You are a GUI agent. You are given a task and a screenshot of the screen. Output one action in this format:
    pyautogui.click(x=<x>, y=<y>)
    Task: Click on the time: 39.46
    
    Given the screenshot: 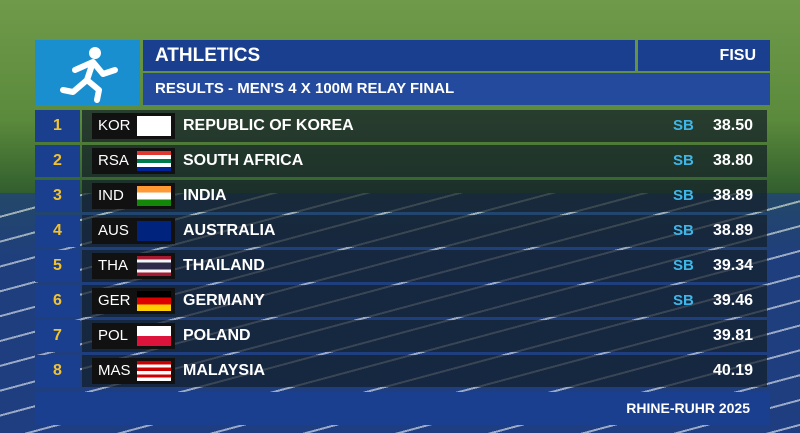 What is the action you would take?
    pyautogui.click(x=732, y=300)
    